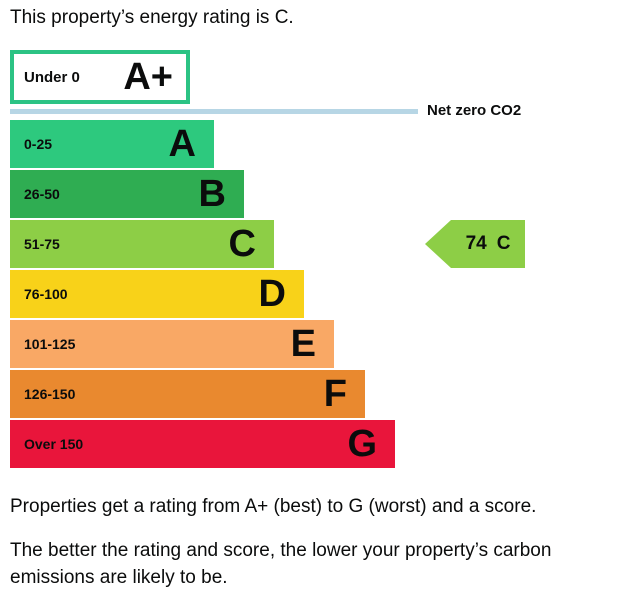  I want to click on net-zero-line, so click(214, 111).